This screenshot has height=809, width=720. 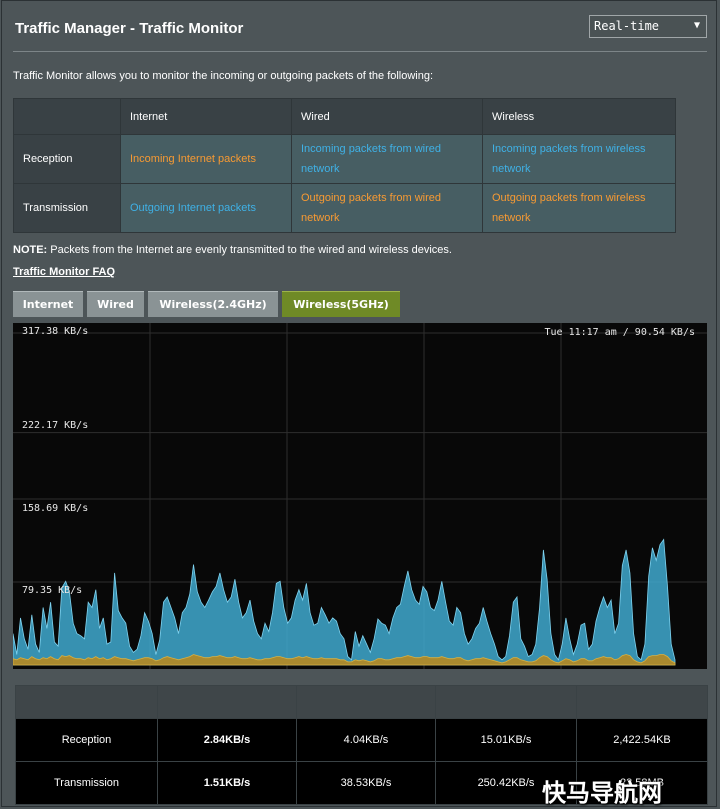 What do you see at coordinates (602, 793) in the screenshot?
I see `watermark: 快马导航网` at bounding box center [602, 793].